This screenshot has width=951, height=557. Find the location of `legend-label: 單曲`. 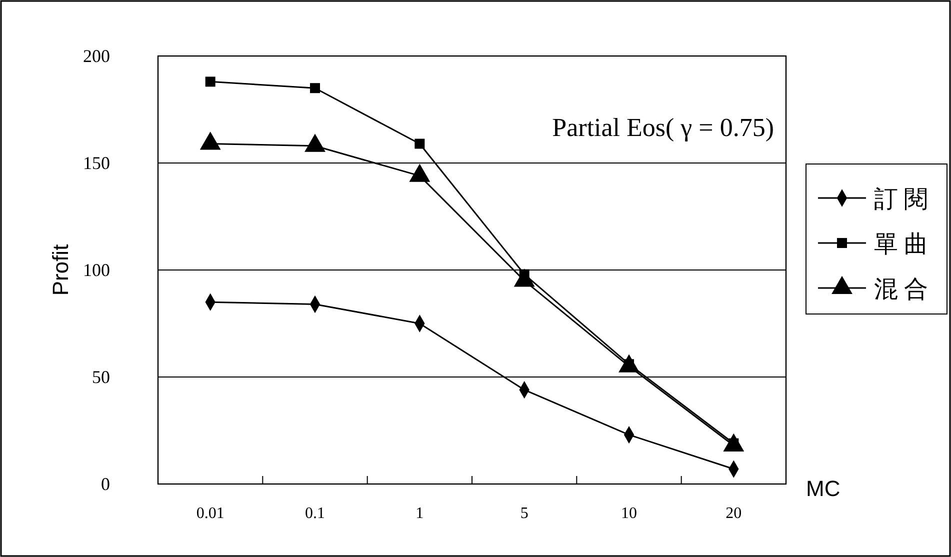

legend-label: 單曲 is located at coordinates (904, 245).